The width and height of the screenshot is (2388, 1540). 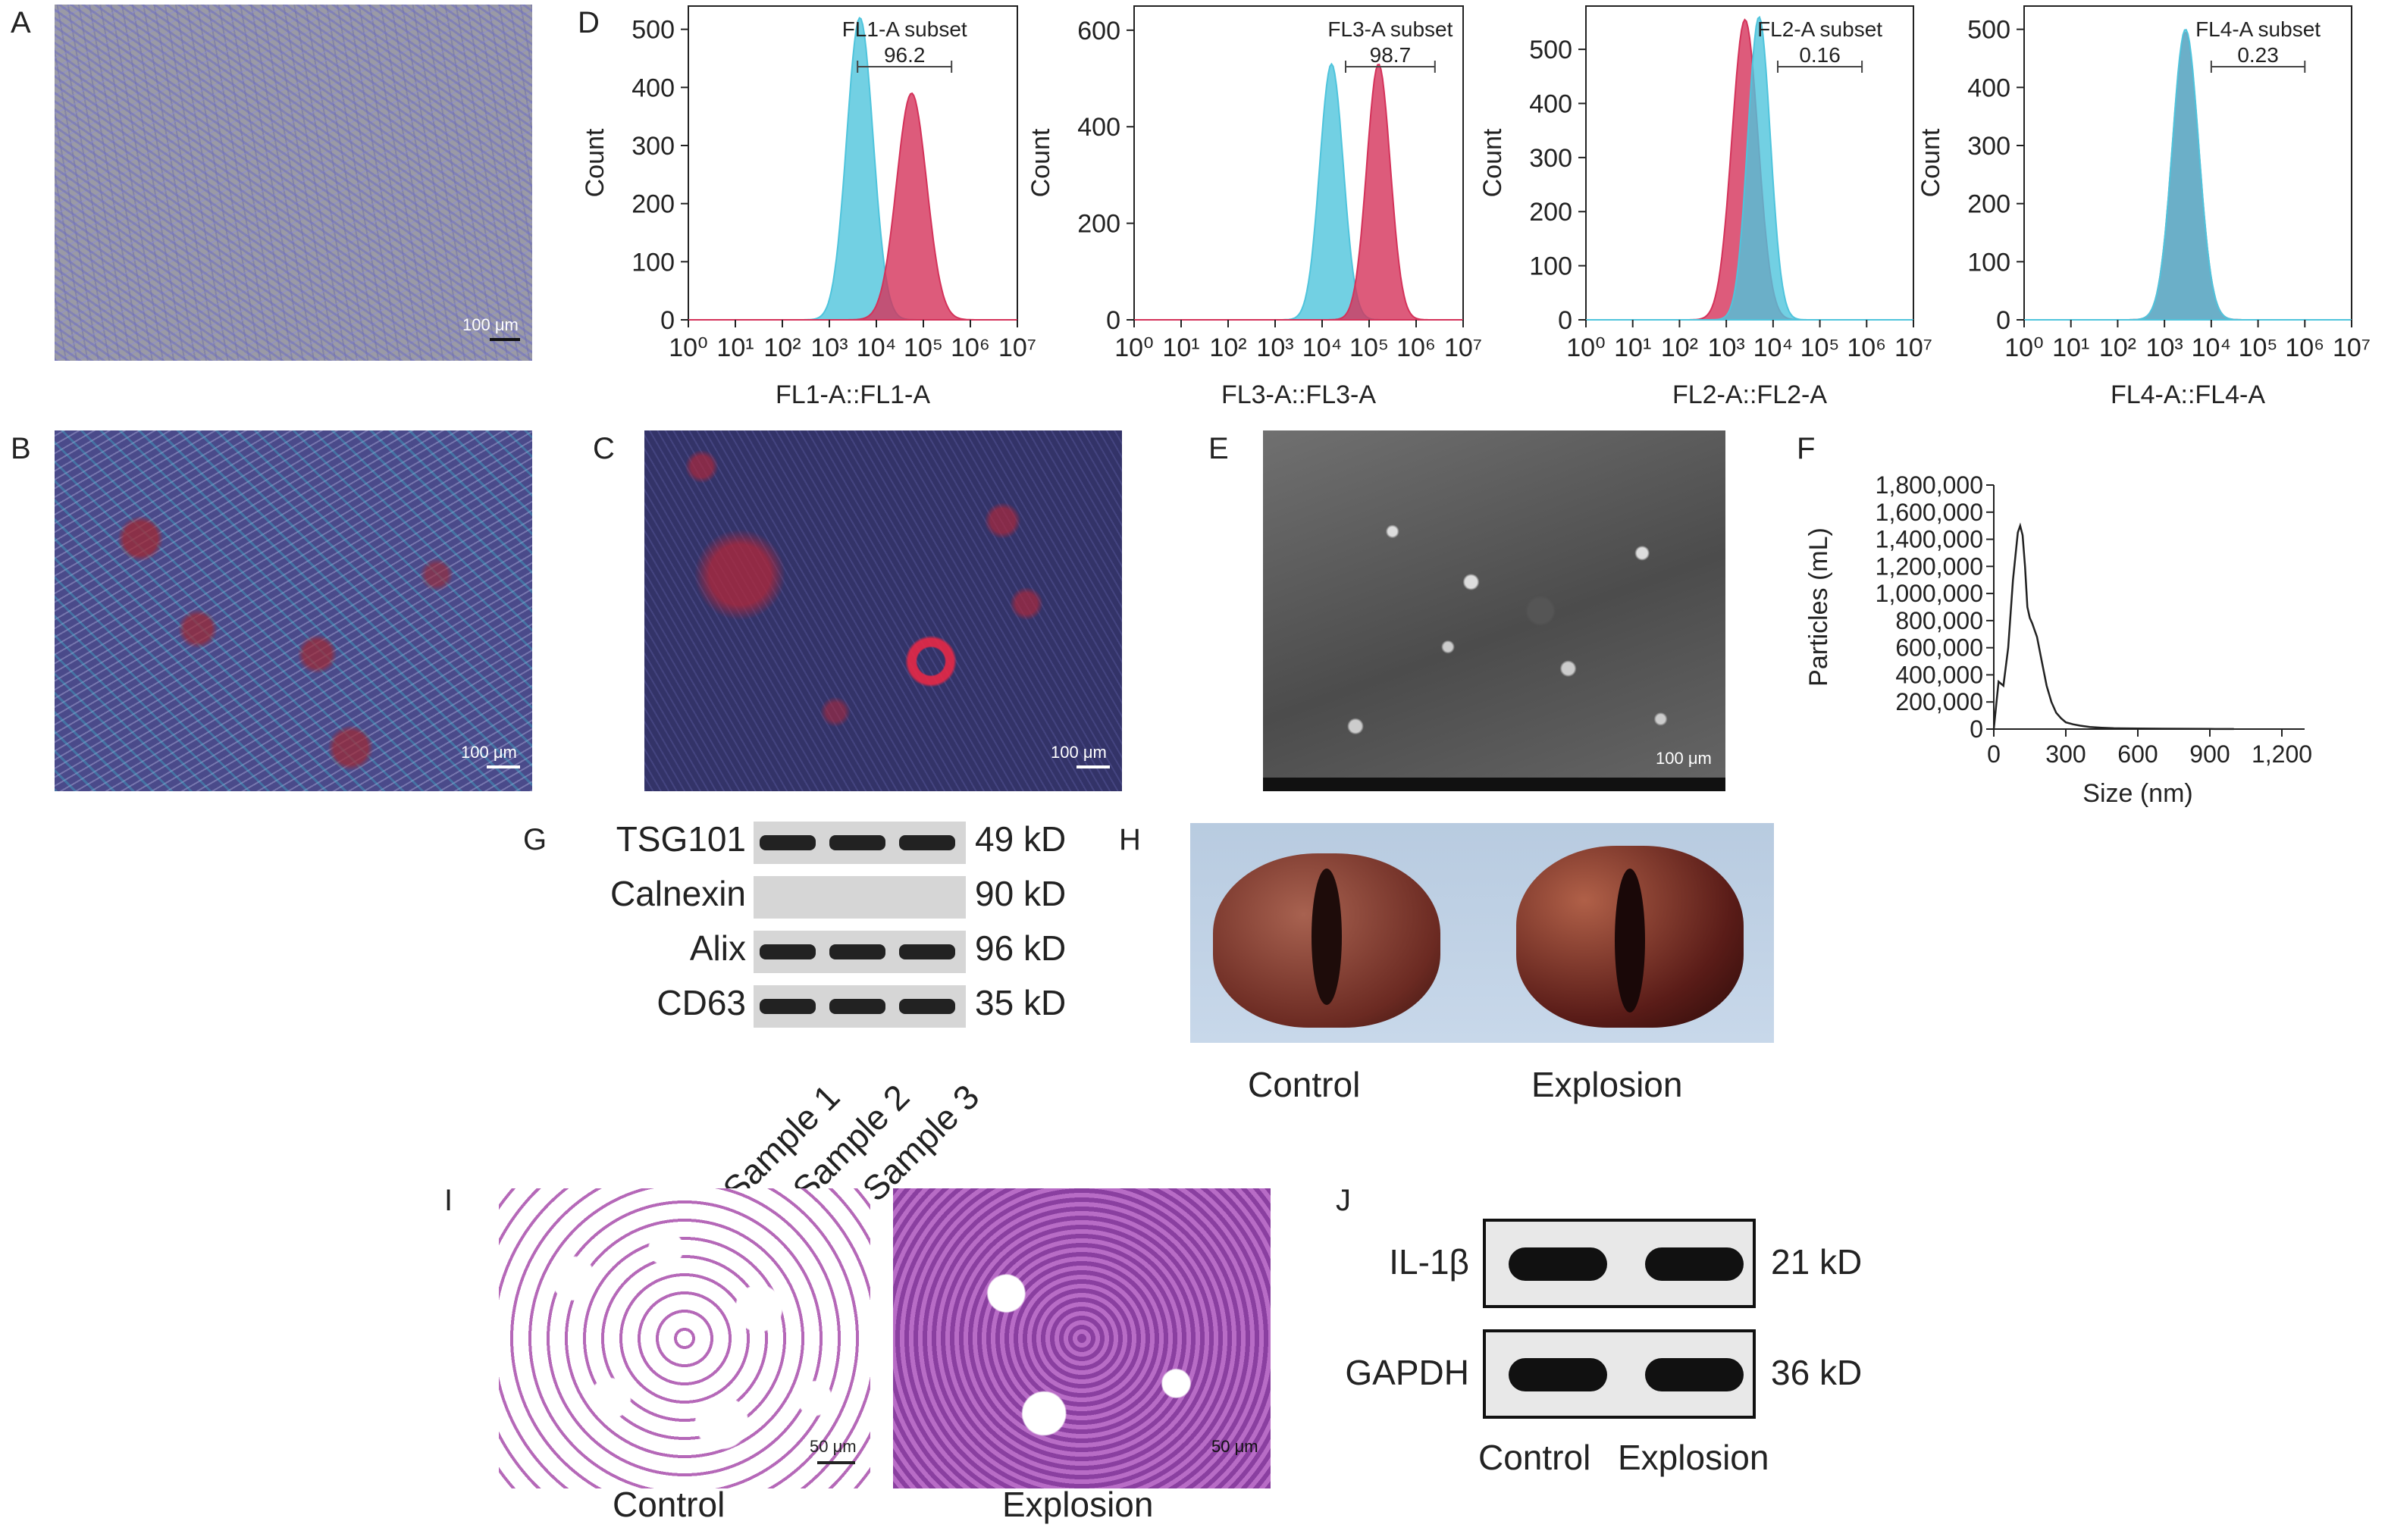 What do you see at coordinates (905, 55) in the screenshot?
I see `gate-value: 96.2` at bounding box center [905, 55].